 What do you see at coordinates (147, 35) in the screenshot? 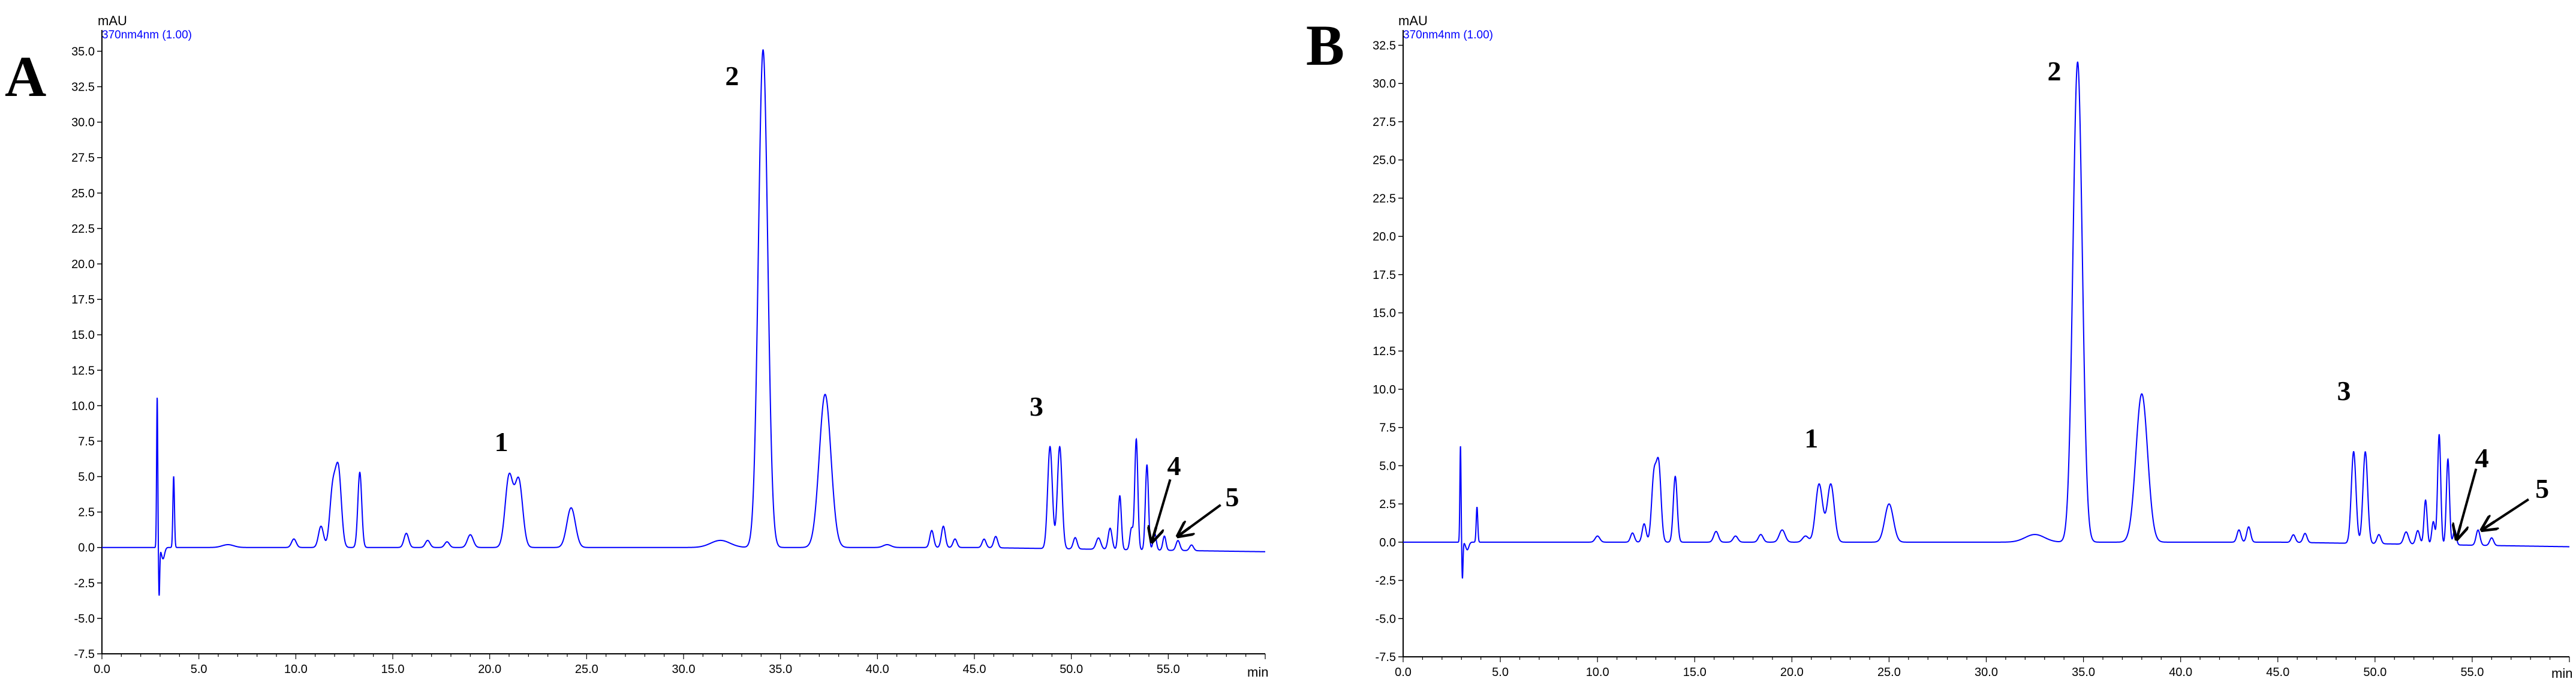
I see `channel-legend-a: 370nm4nm (1.00)` at bounding box center [147, 35].